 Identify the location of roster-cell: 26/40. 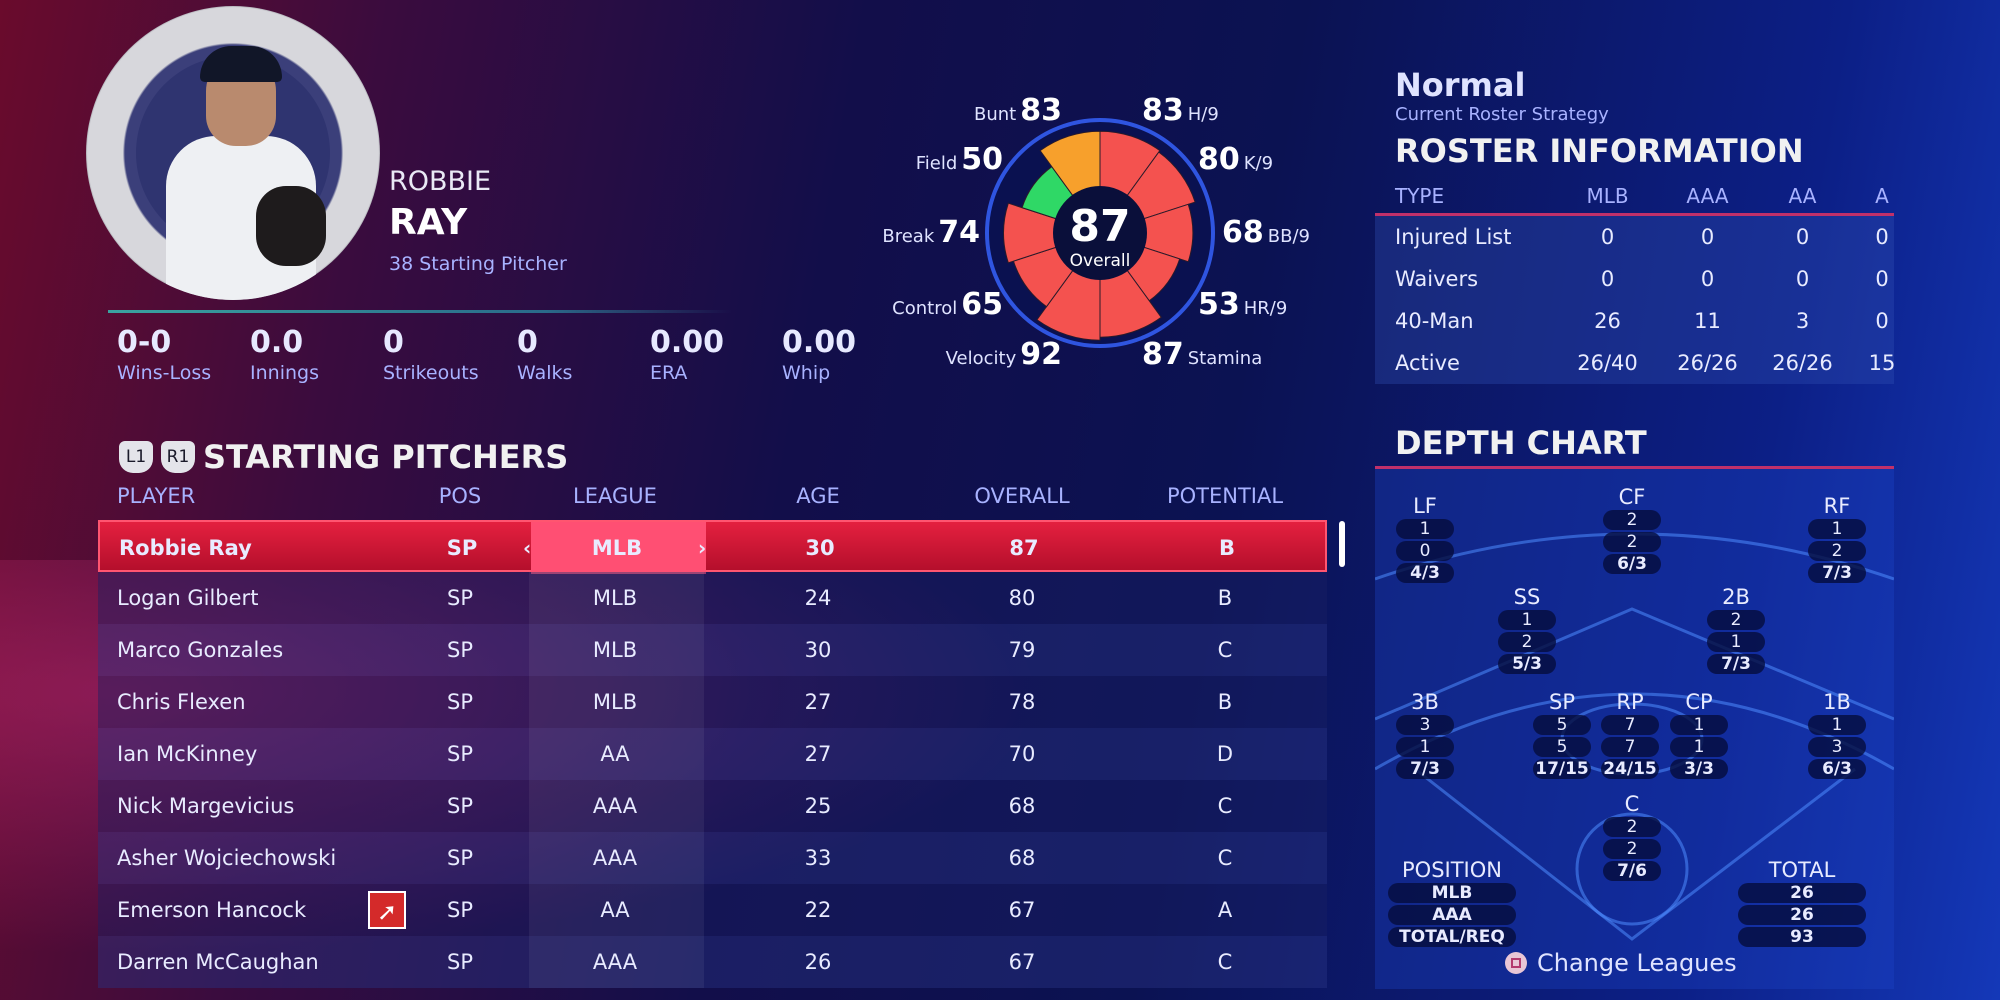
(1607, 363).